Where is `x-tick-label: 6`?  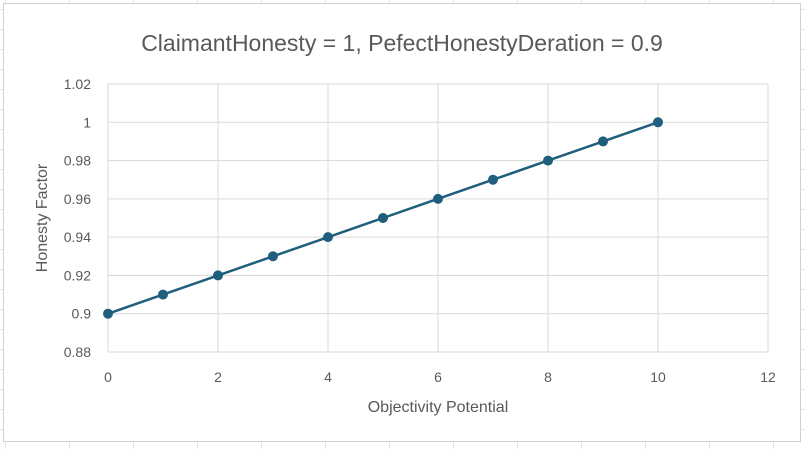
x-tick-label: 6 is located at coordinates (438, 377).